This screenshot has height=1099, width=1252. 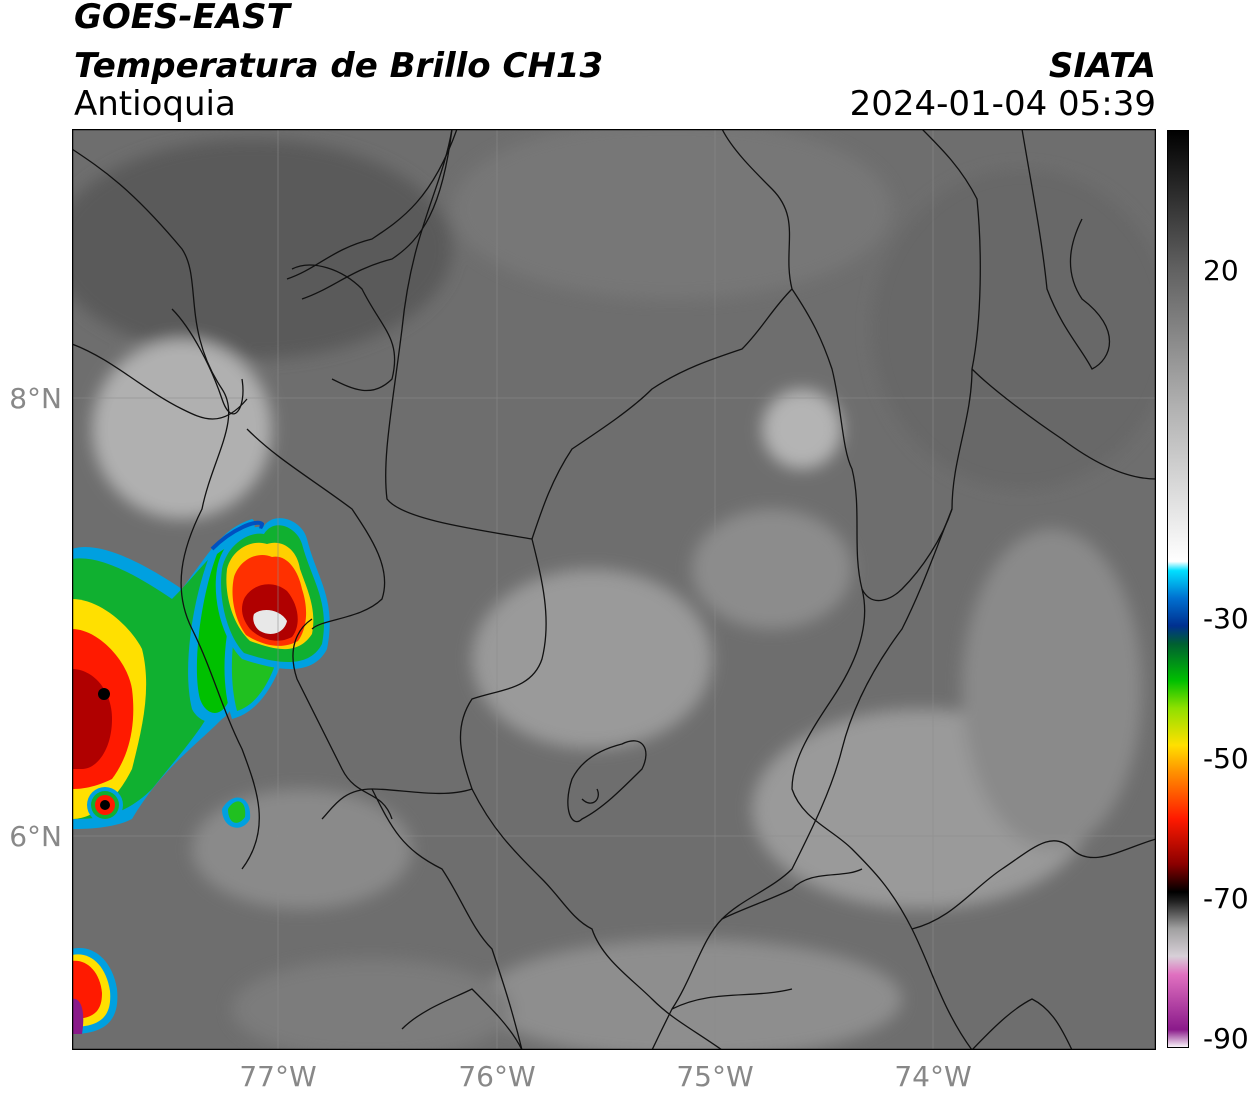 I want to click on colorbar-tick-20: 20, so click(x=1221, y=270).